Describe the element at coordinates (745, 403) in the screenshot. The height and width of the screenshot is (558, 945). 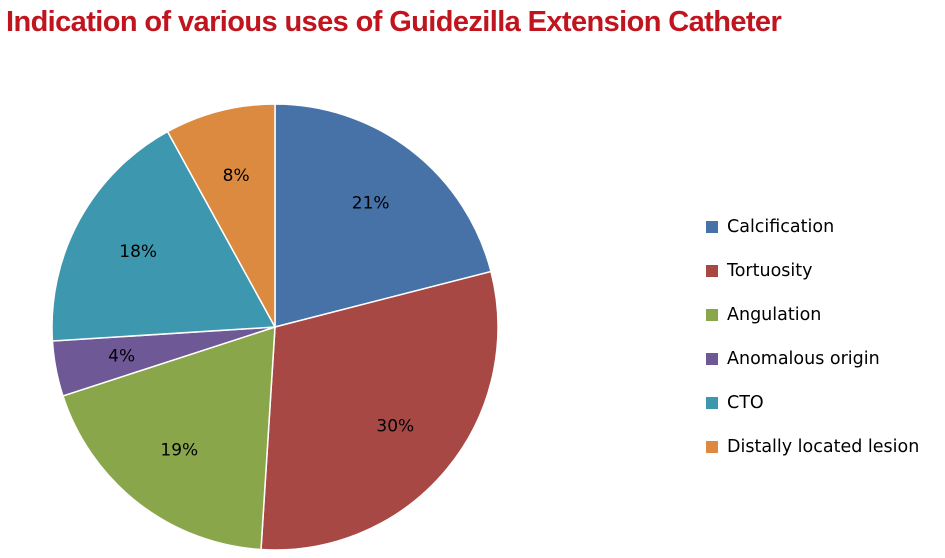
I see `legend-label: CTO` at that location.